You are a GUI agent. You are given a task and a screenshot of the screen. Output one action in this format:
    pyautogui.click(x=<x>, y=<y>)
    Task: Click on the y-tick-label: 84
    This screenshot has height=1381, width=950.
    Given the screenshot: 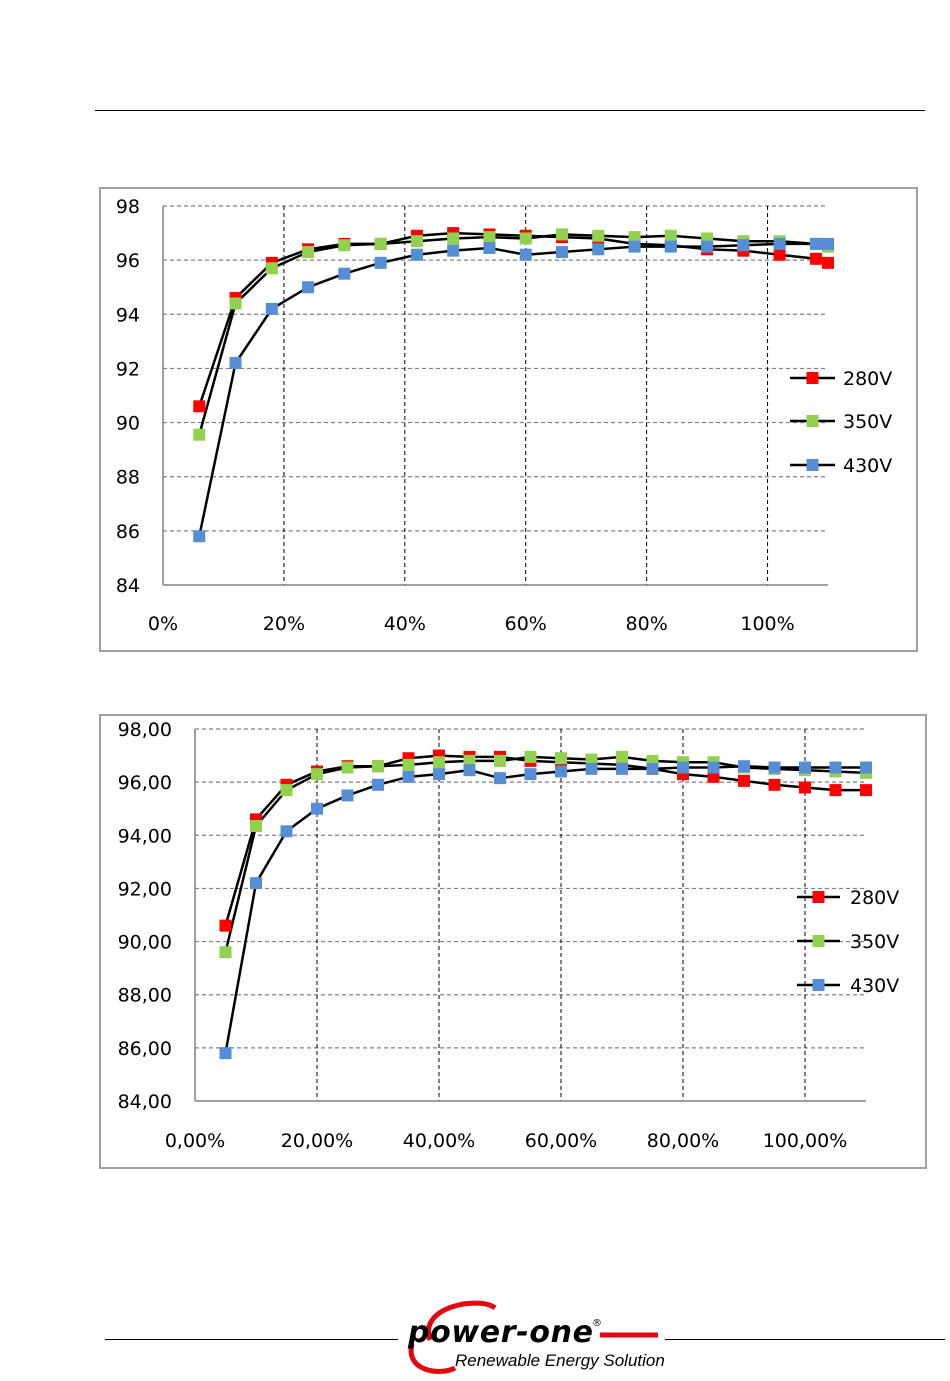 What is the action you would take?
    pyautogui.click(x=128, y=586)
    